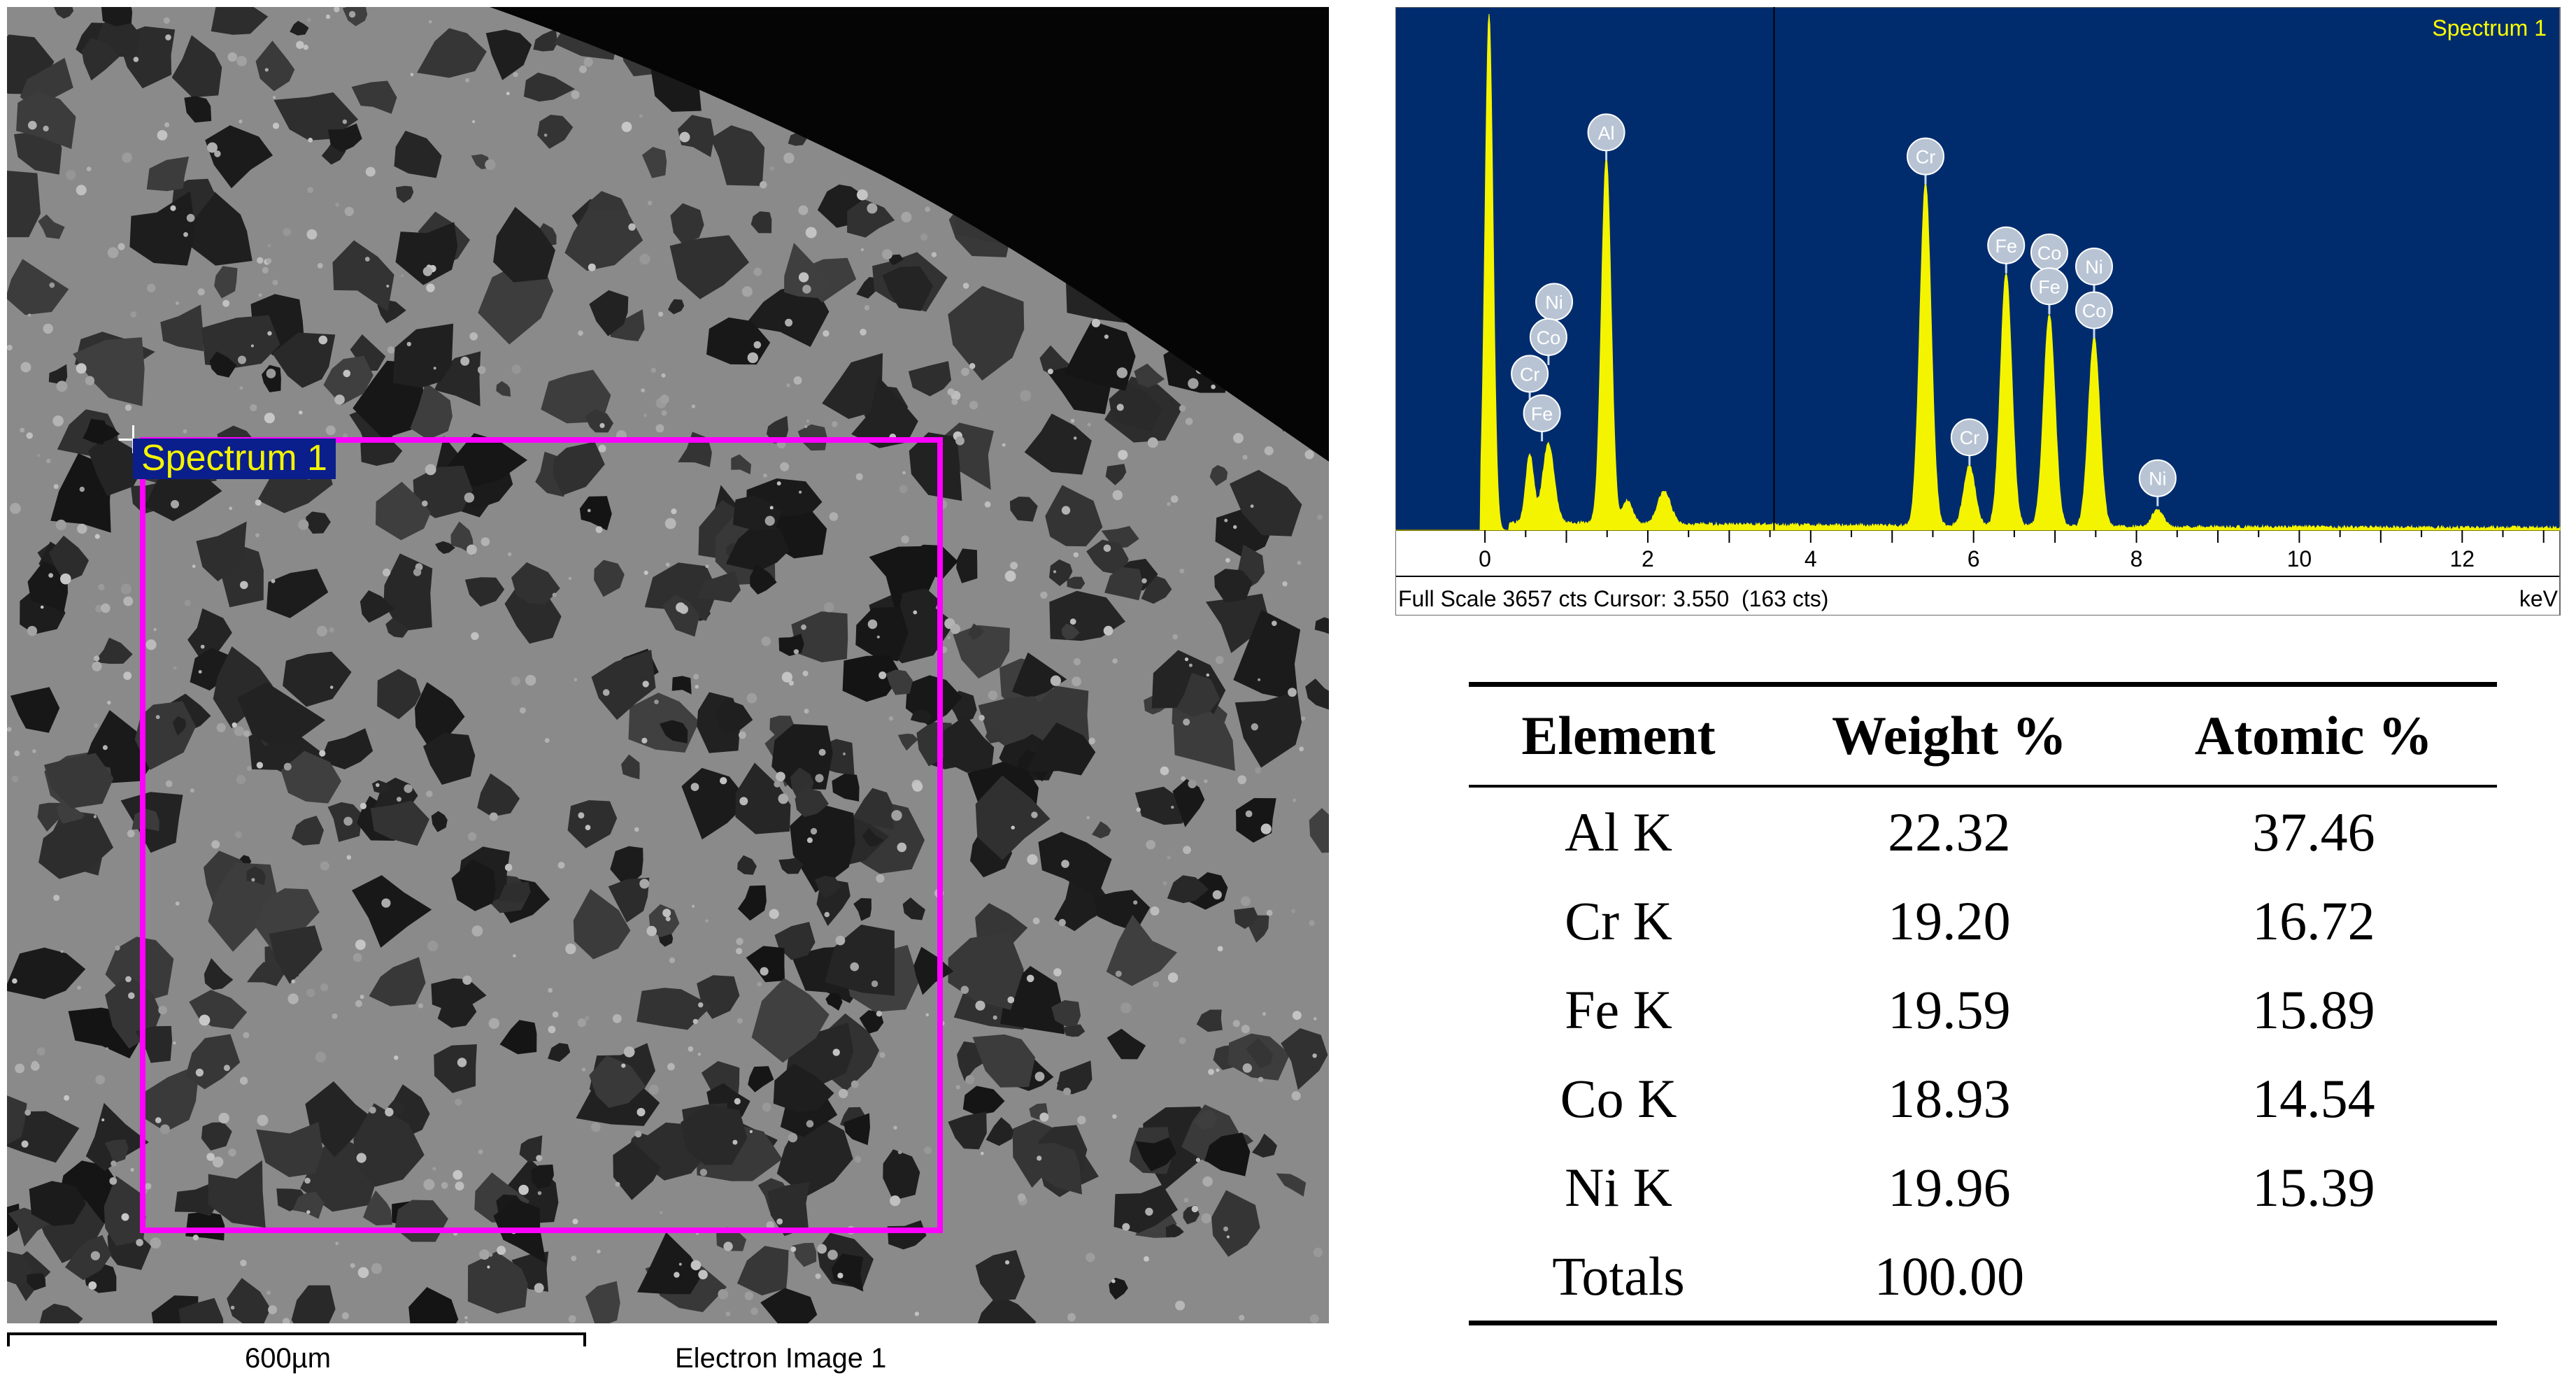  What do you see at coordinates (1949, 1098) in the screenshot?
I see `cell-weight: 18.93` at bounding box center [1949, 1098].